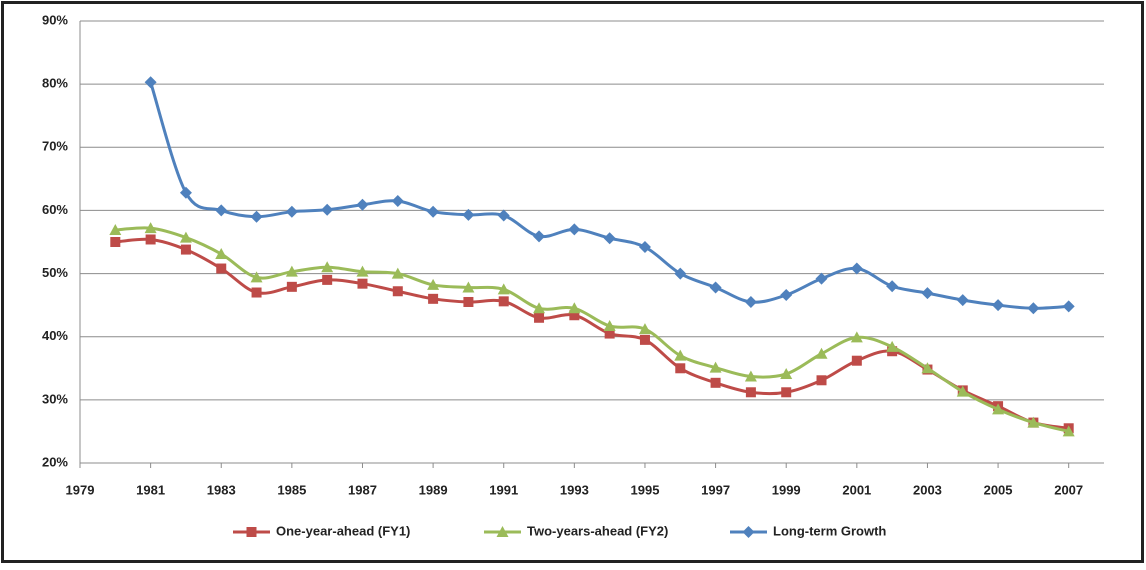 The width and height of the screenshot is (1146, 570). What do you see at coordinates (55, 461) in the screenshot?
I see `y-tick-label: 20%` at bounding box center [55, 461].